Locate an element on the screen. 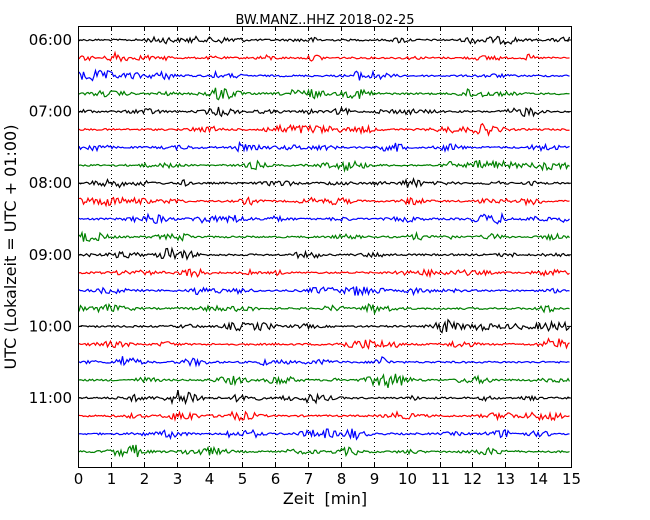 This screenshot has height=520, width=650. x-tick-label: 10 is located at coordinates (407, 479).